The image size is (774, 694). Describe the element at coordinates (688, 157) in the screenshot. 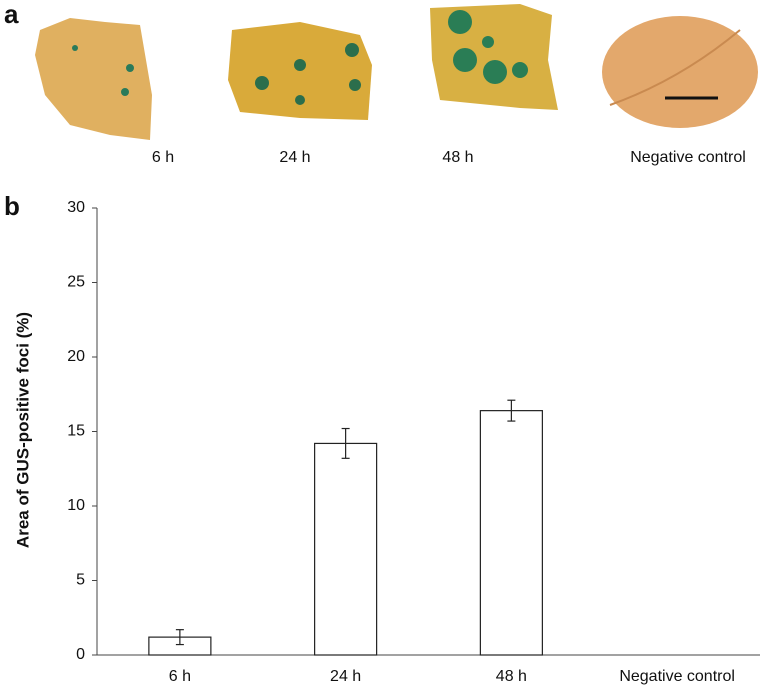

I see `image-caption: Negative control` at that location.